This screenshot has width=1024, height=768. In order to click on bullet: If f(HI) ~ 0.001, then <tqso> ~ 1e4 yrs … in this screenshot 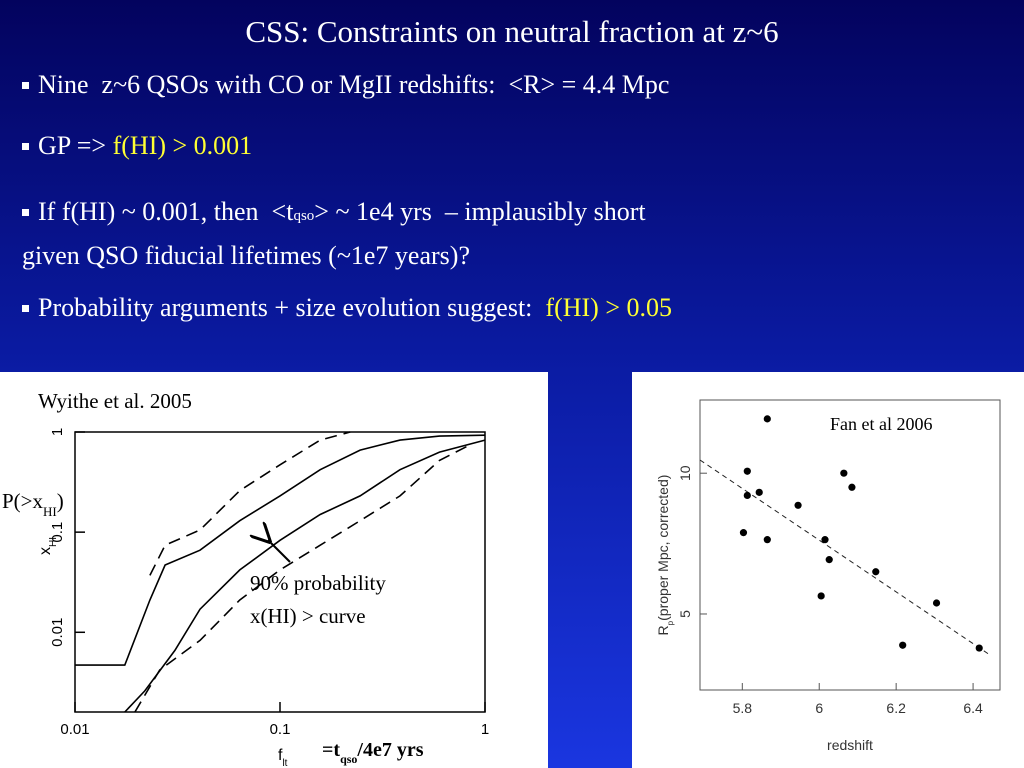, I will do `click(334, 234)`.